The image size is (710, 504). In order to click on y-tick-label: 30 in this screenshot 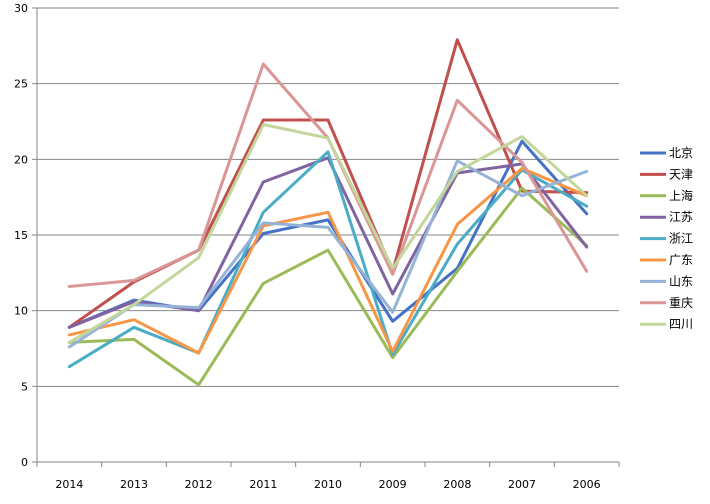, I will do `click(21, 8)`.